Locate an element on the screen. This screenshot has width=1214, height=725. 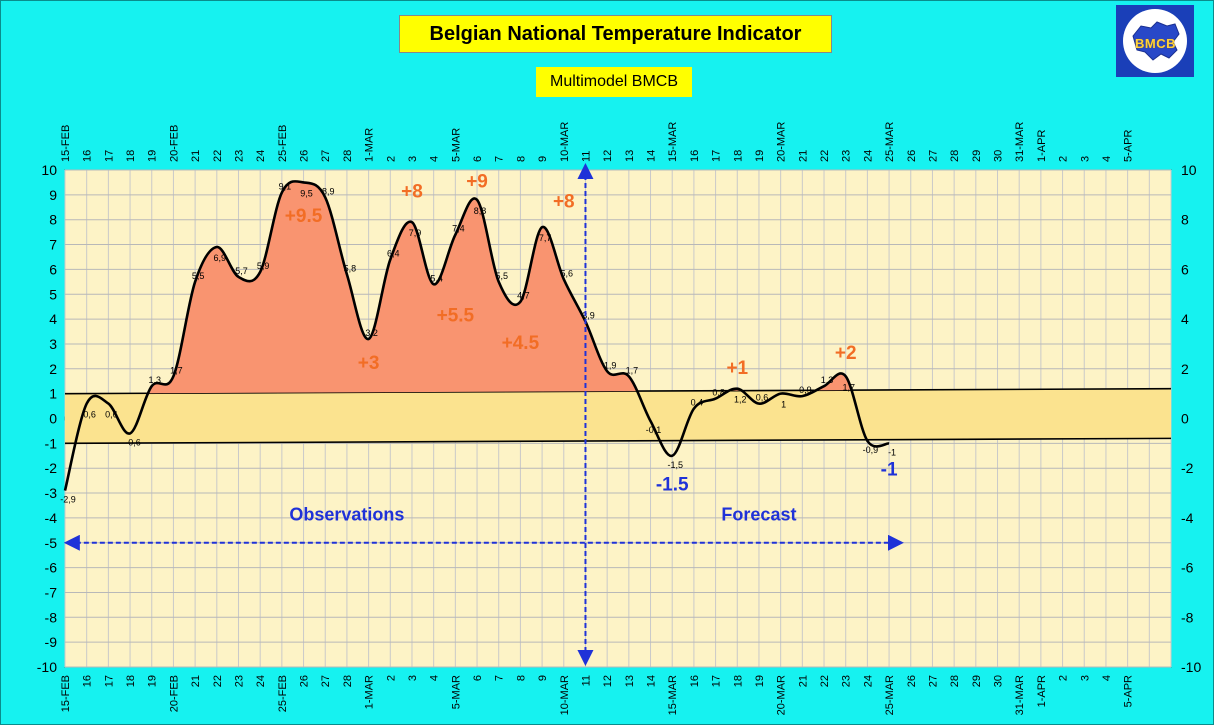
data-label: -1 is located at coordinates (892, 452).